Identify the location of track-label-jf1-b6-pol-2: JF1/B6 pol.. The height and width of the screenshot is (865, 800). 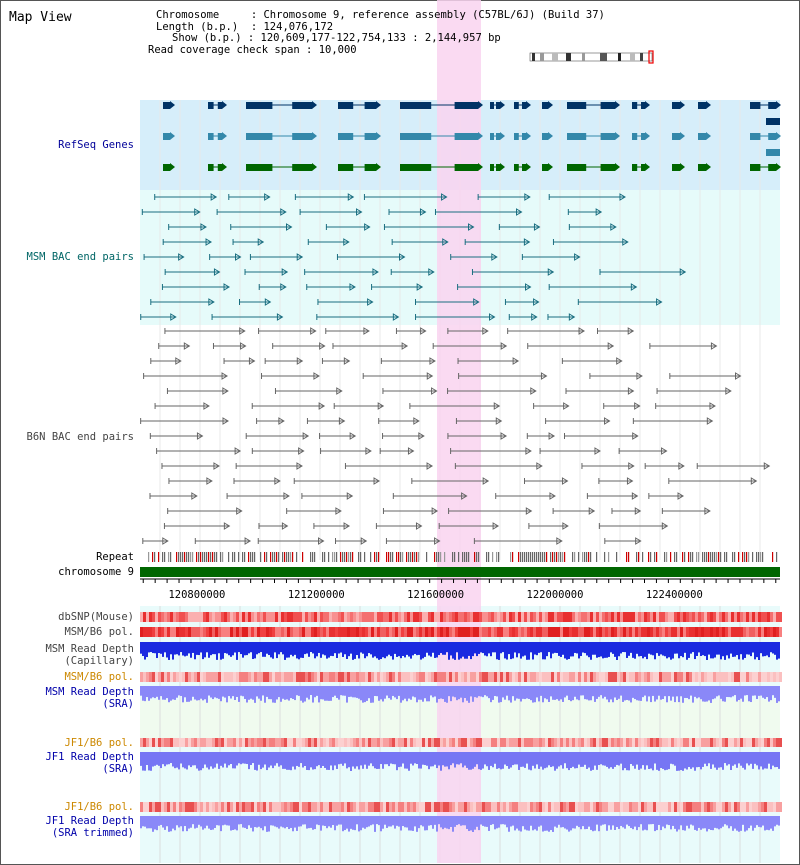
(99, 807).